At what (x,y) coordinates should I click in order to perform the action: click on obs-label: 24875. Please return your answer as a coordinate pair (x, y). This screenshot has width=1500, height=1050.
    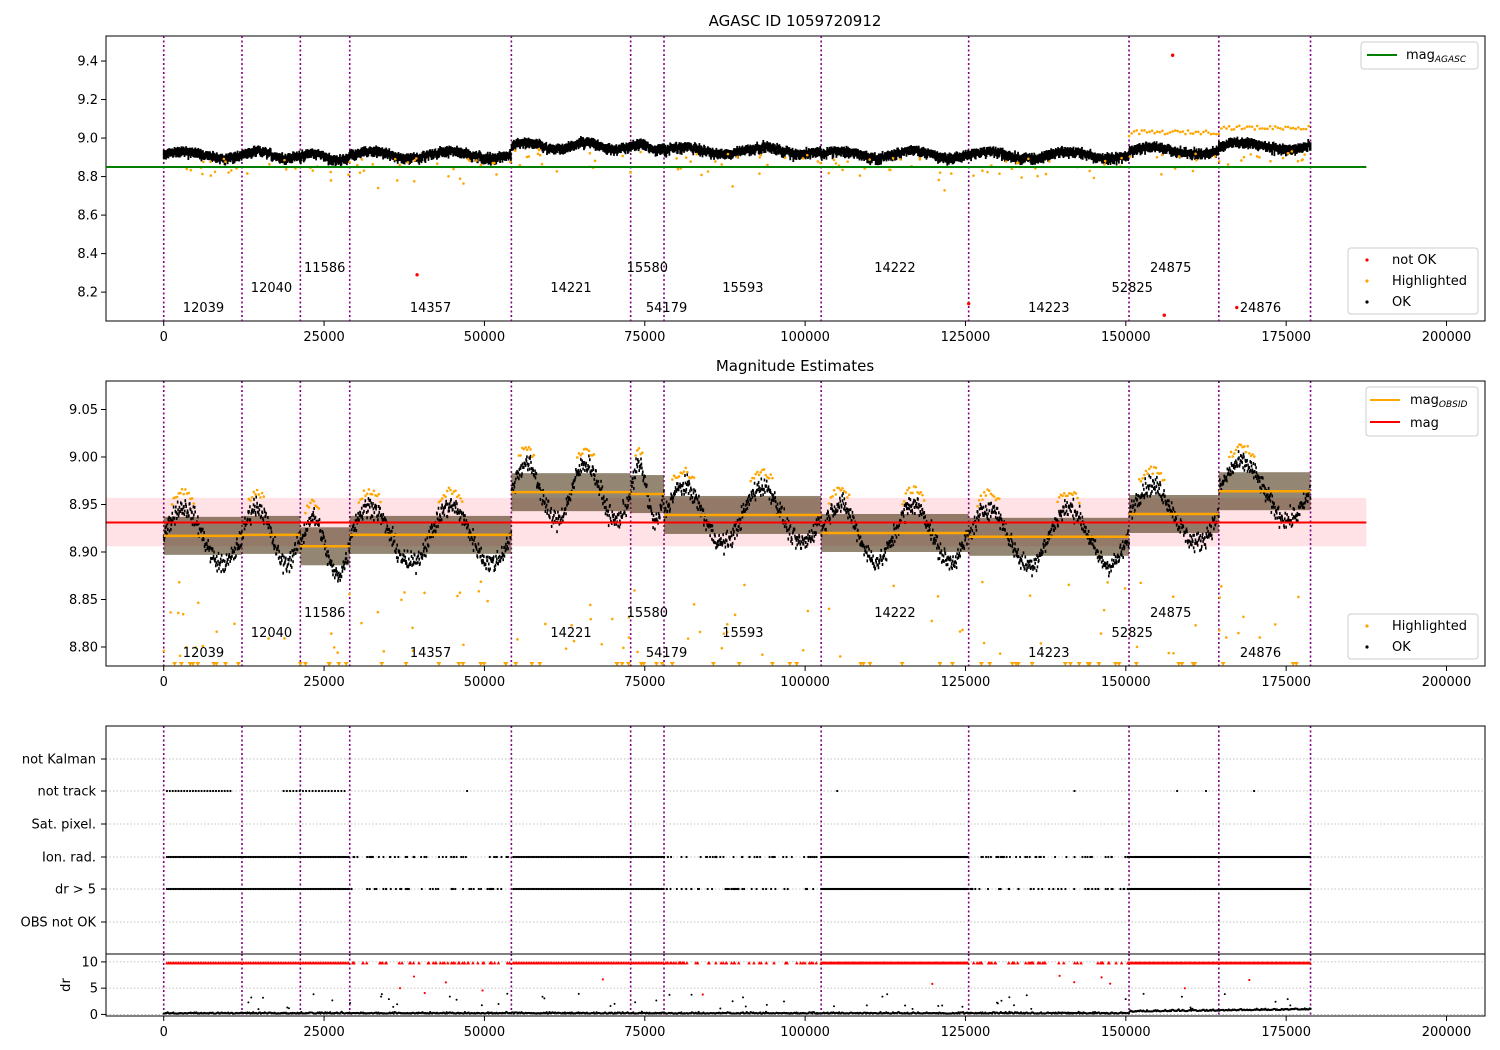
    Looking at the image, I should click on (1170, 613).